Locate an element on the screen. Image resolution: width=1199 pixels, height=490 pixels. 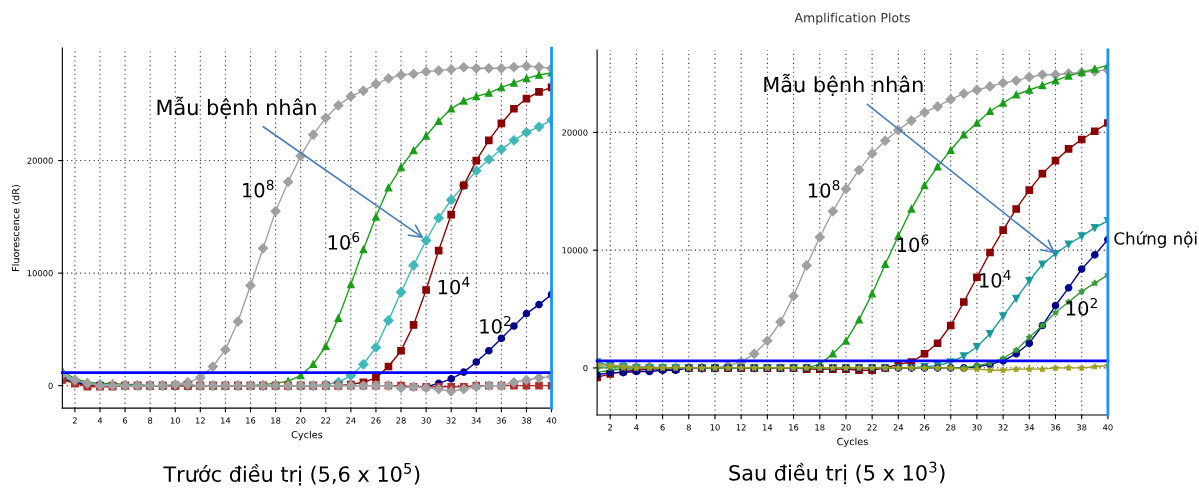
y-axis-title: Fluorescence (dR) is located at coordinates (16, 228).